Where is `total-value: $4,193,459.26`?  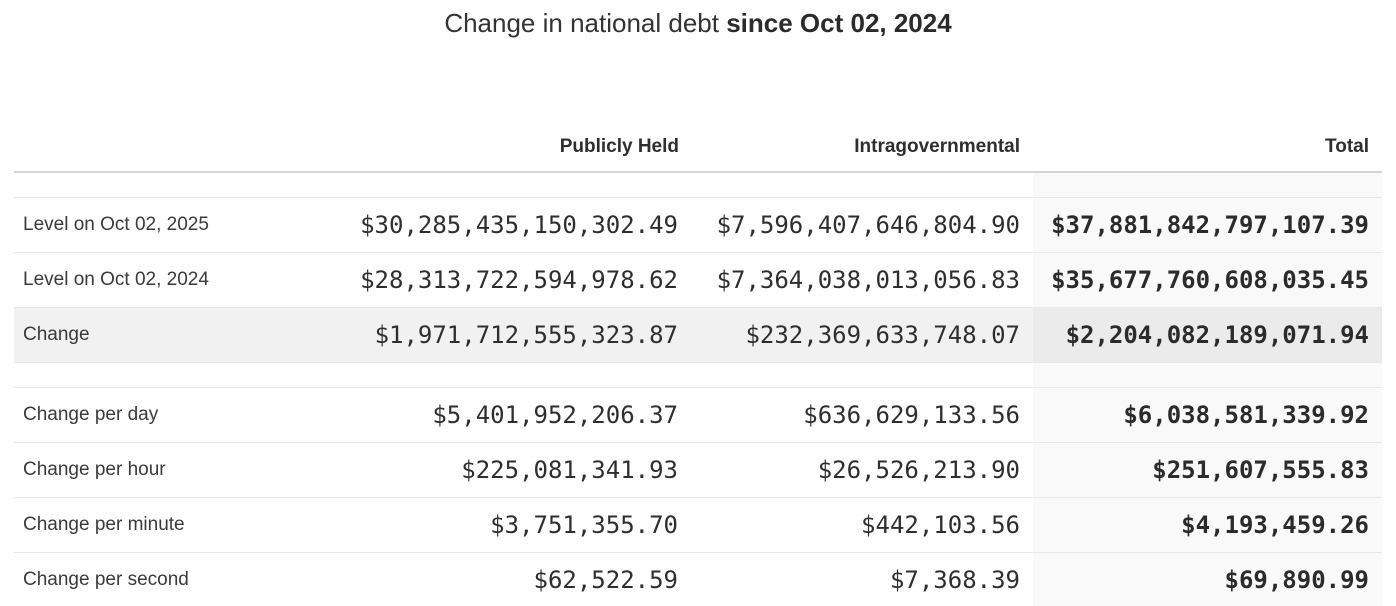 total-value: $4,193,459.26 is located at coordinates (1207, 525).